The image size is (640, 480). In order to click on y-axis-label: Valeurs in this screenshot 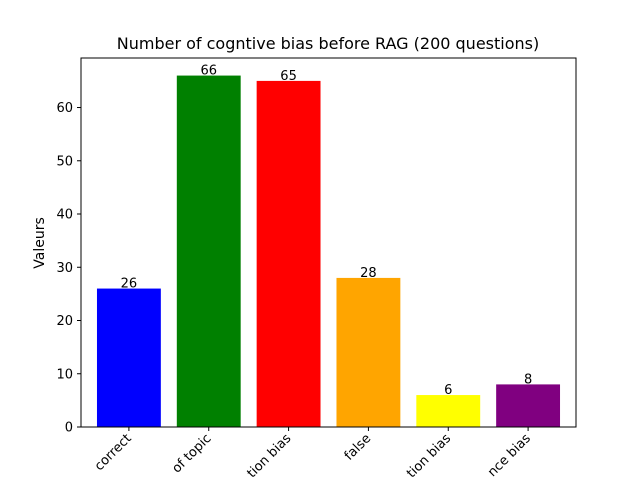, I will do `click(40, 243)`.